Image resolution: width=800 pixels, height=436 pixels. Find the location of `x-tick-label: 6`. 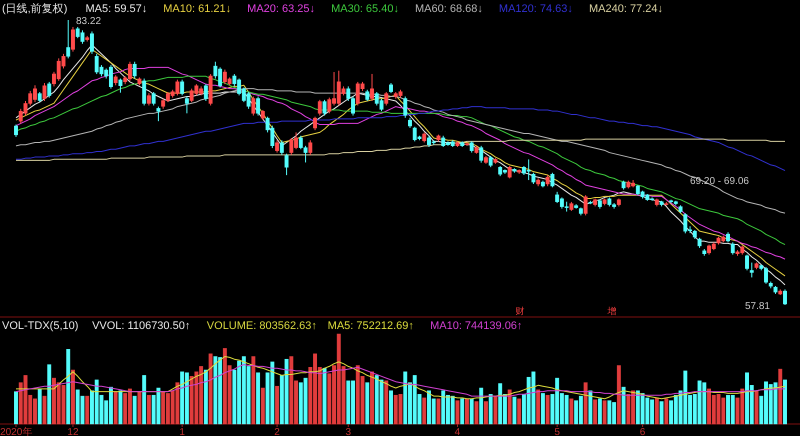

x-tick-label: 6 is located at coordinates (643, 431).